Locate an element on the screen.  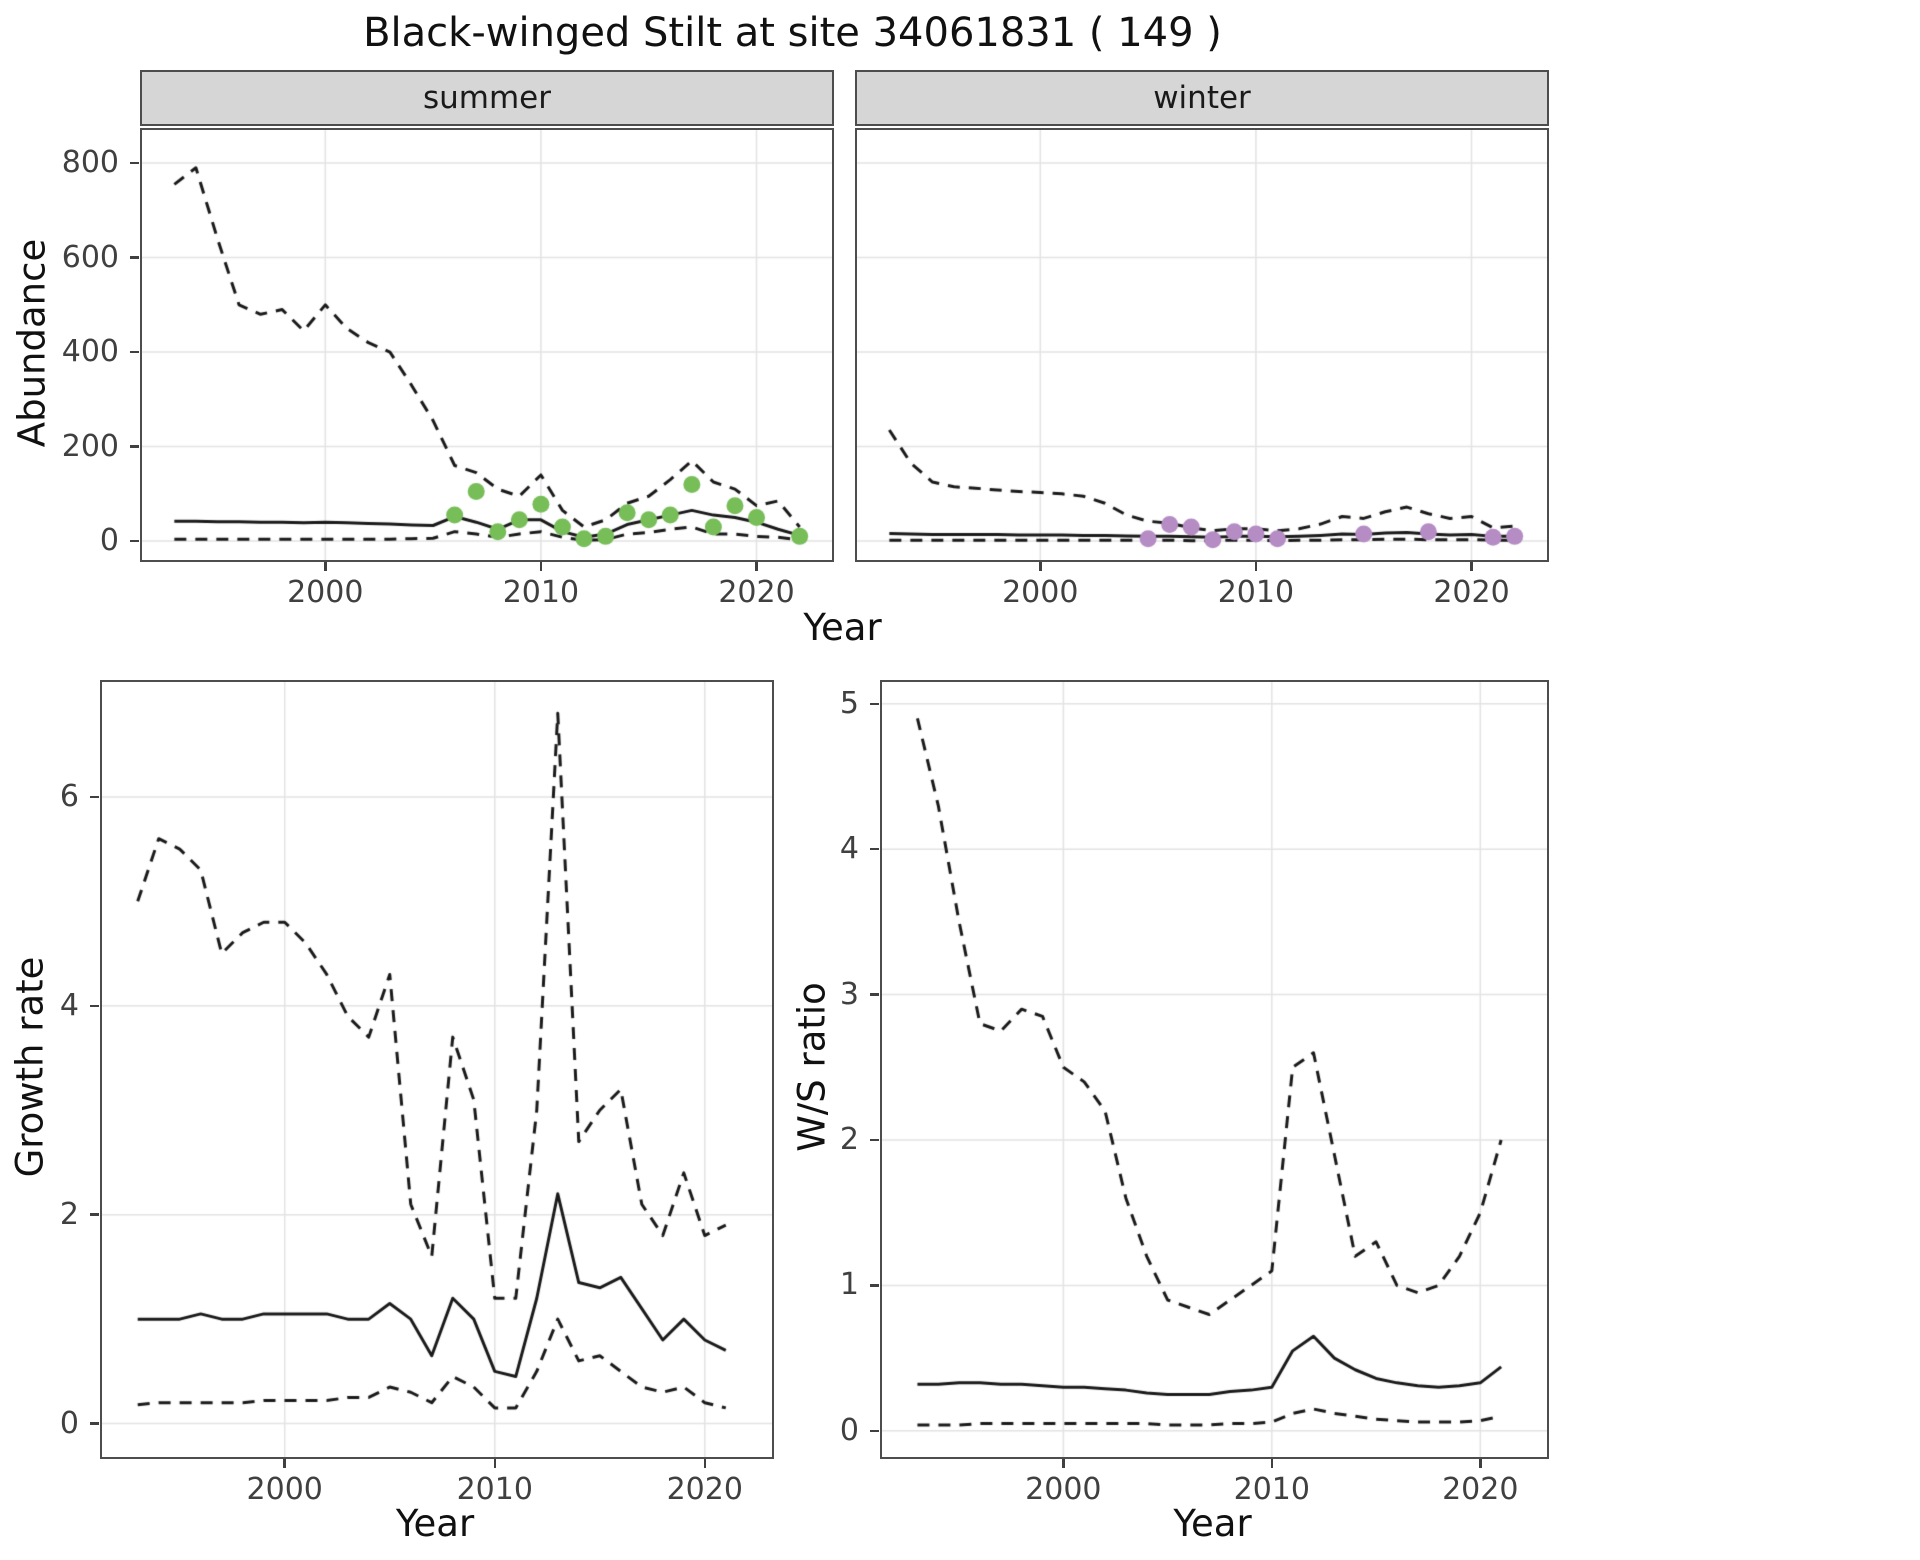
y-tick-label: 800 is located at coordinates (90, 163).